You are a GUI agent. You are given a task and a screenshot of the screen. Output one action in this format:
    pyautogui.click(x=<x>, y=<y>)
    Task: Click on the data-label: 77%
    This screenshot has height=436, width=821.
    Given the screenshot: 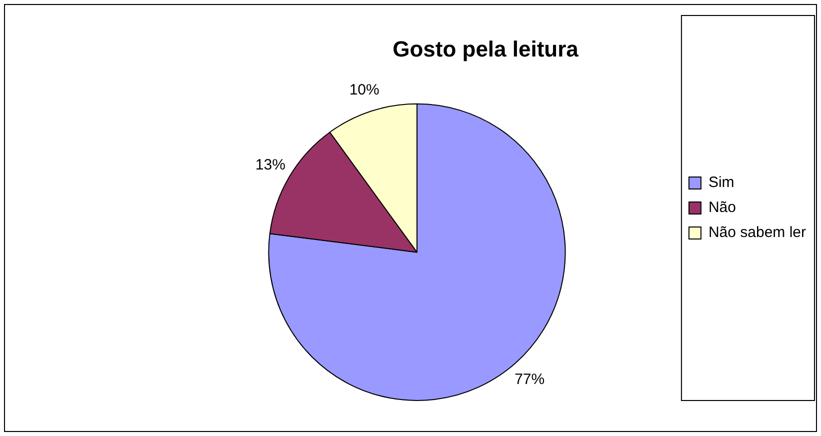 What is the action you would take?
    pyautogui.click(x=529, y=379)
    